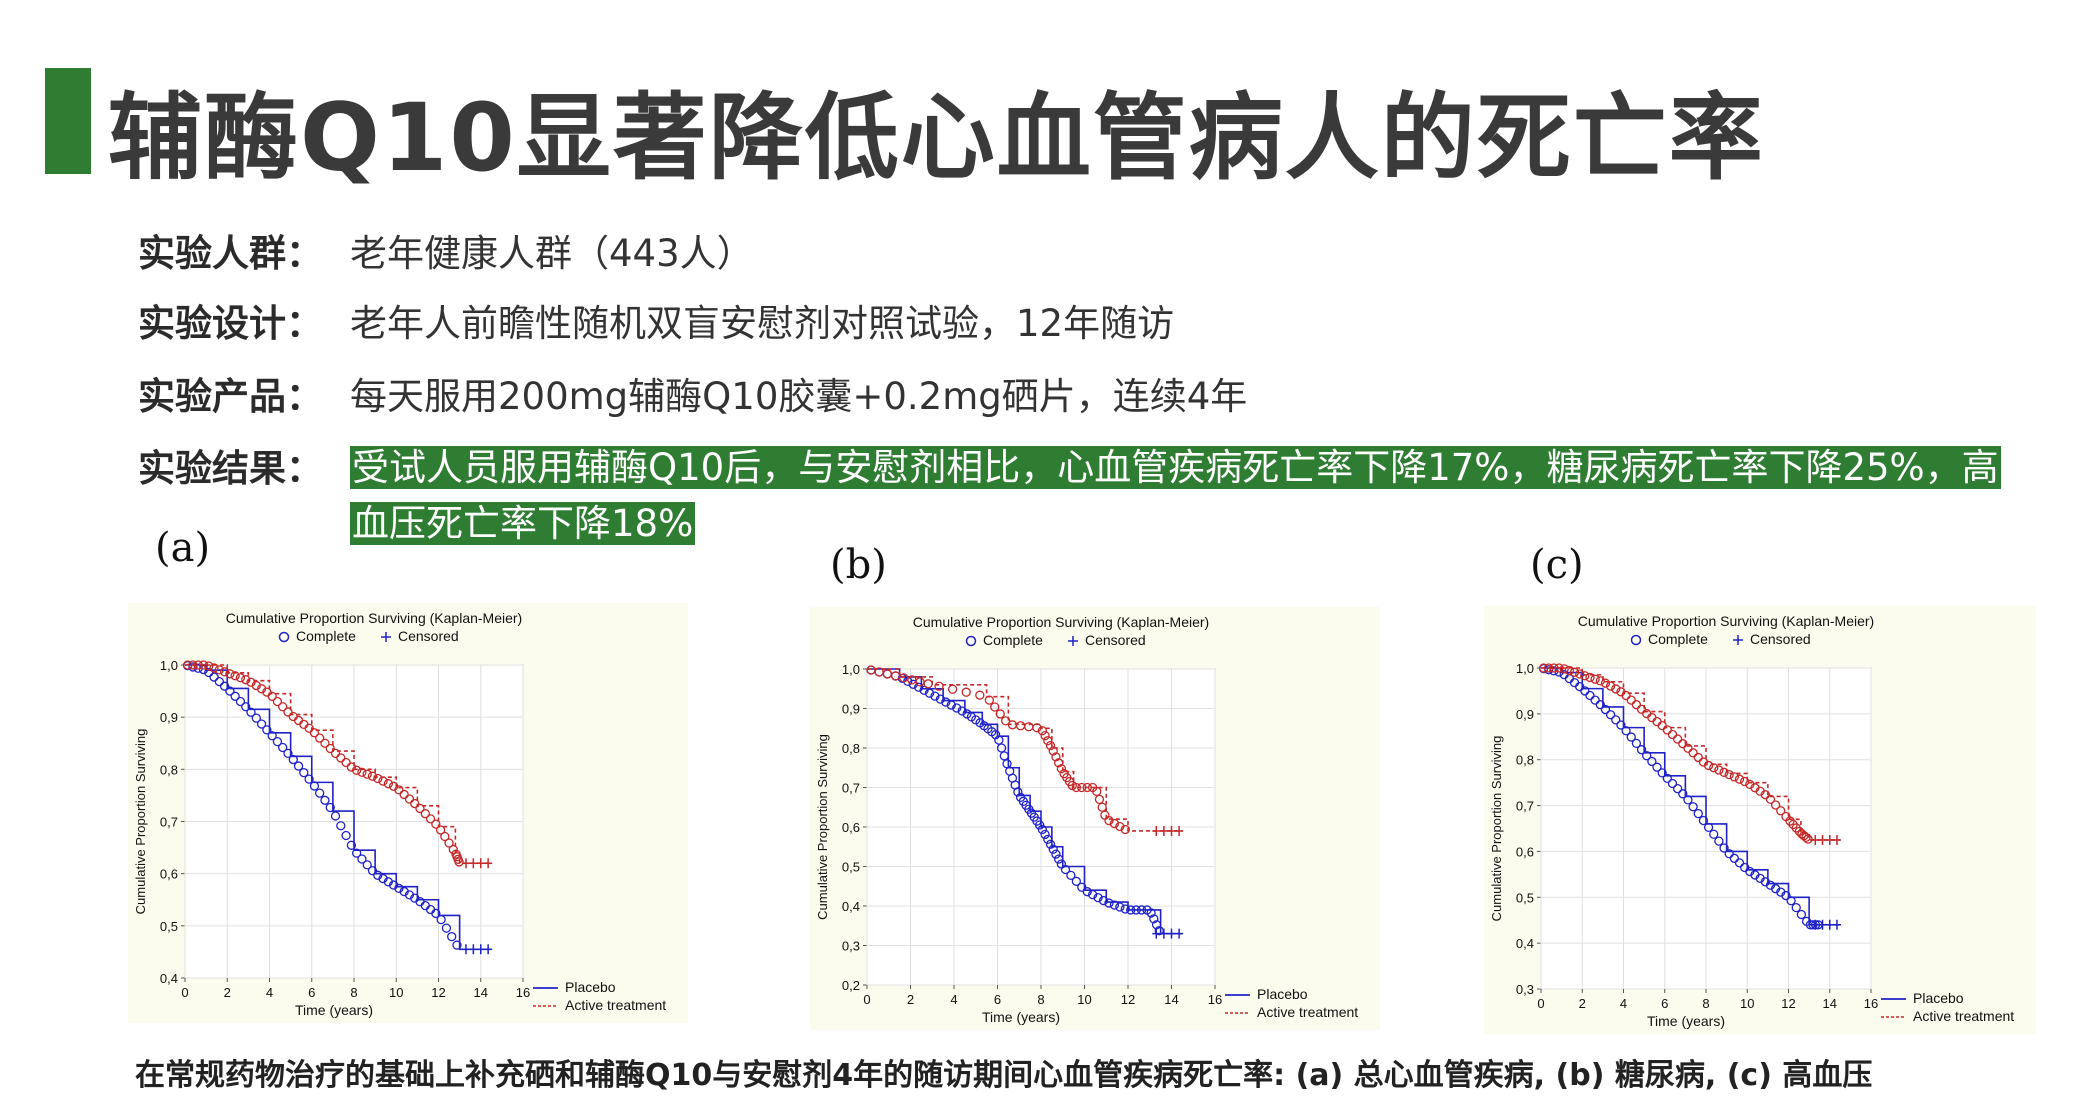 The width and height of the screenshot is (2073, 1114). What do you see at coordinates (762, 323) in the screenshot?
I see `info-design-value: 老年人前瞻性随机双盲安慰剂对照试验，12年随访` at bounding box center [762, 323].